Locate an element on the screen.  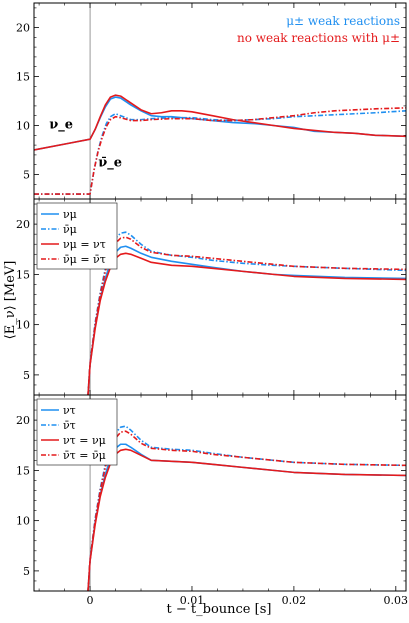
legend-label: ν̄μ = ν̄τ is located at coordinates (84, 259).